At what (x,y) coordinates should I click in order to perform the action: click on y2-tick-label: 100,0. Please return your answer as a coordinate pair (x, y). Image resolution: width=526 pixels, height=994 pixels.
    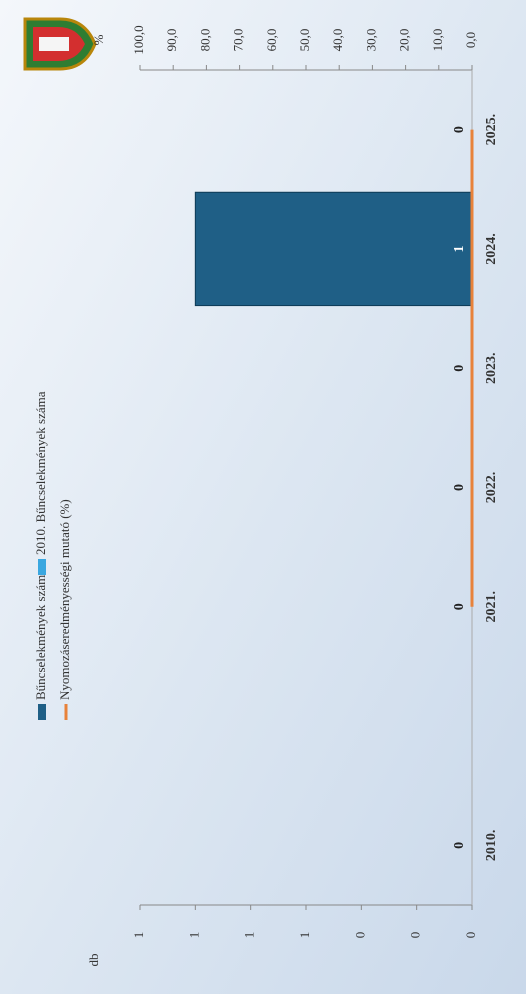
    Looking at the image, I should click on (138, 39).